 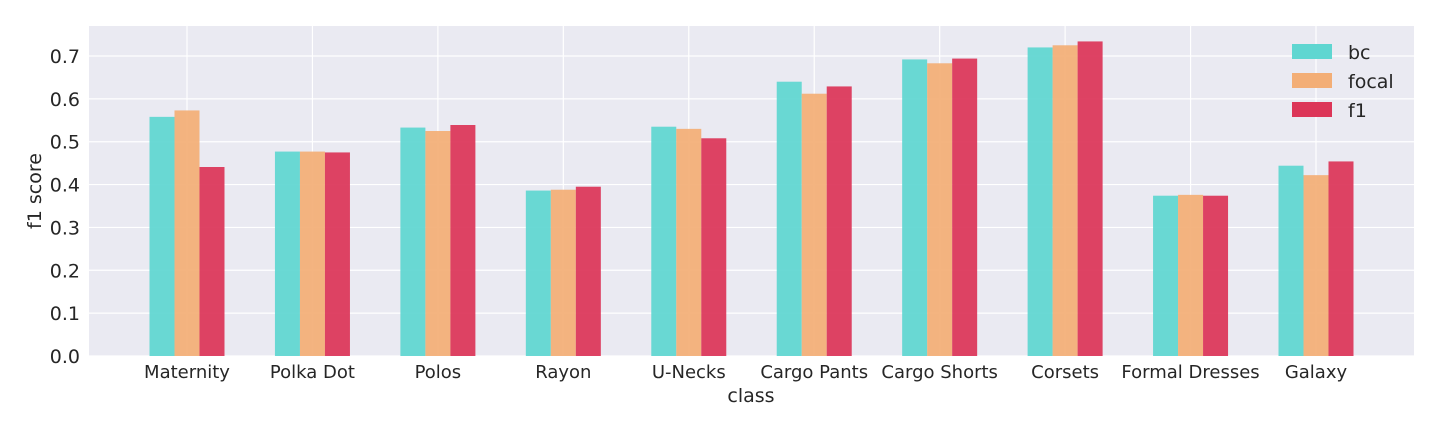 What do you see at coordinates (35, 191) in the screenshot?
I see `y-axis-title: f1 score` at bounding box center [35, 191].